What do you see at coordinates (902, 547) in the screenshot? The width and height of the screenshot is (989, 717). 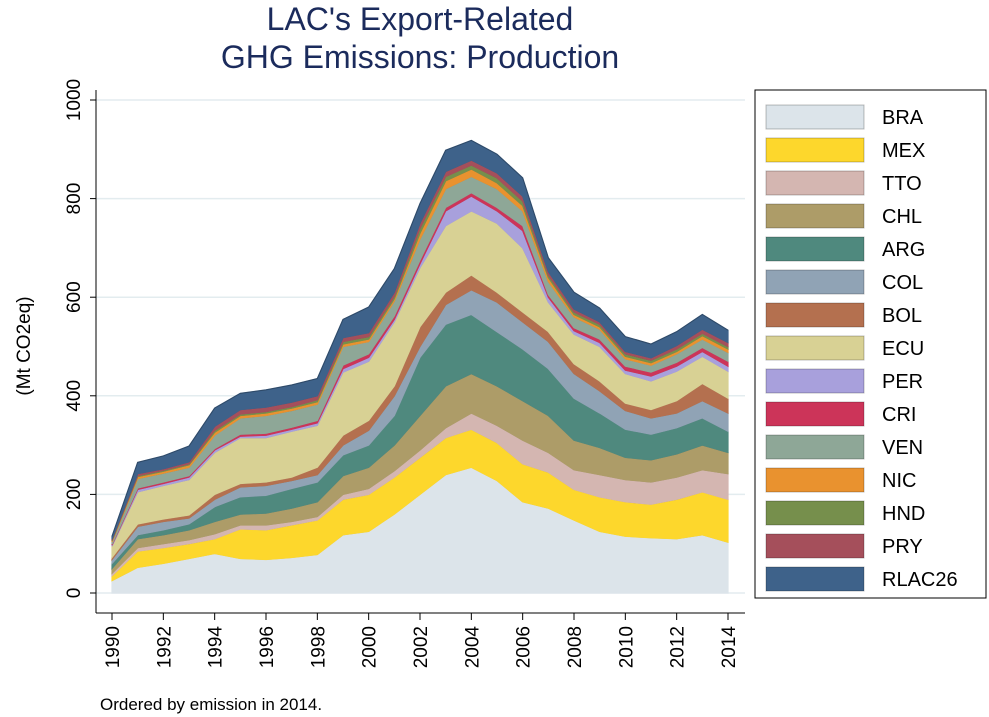 I see `legend-label: PRY` at bounding box center [902, 547].